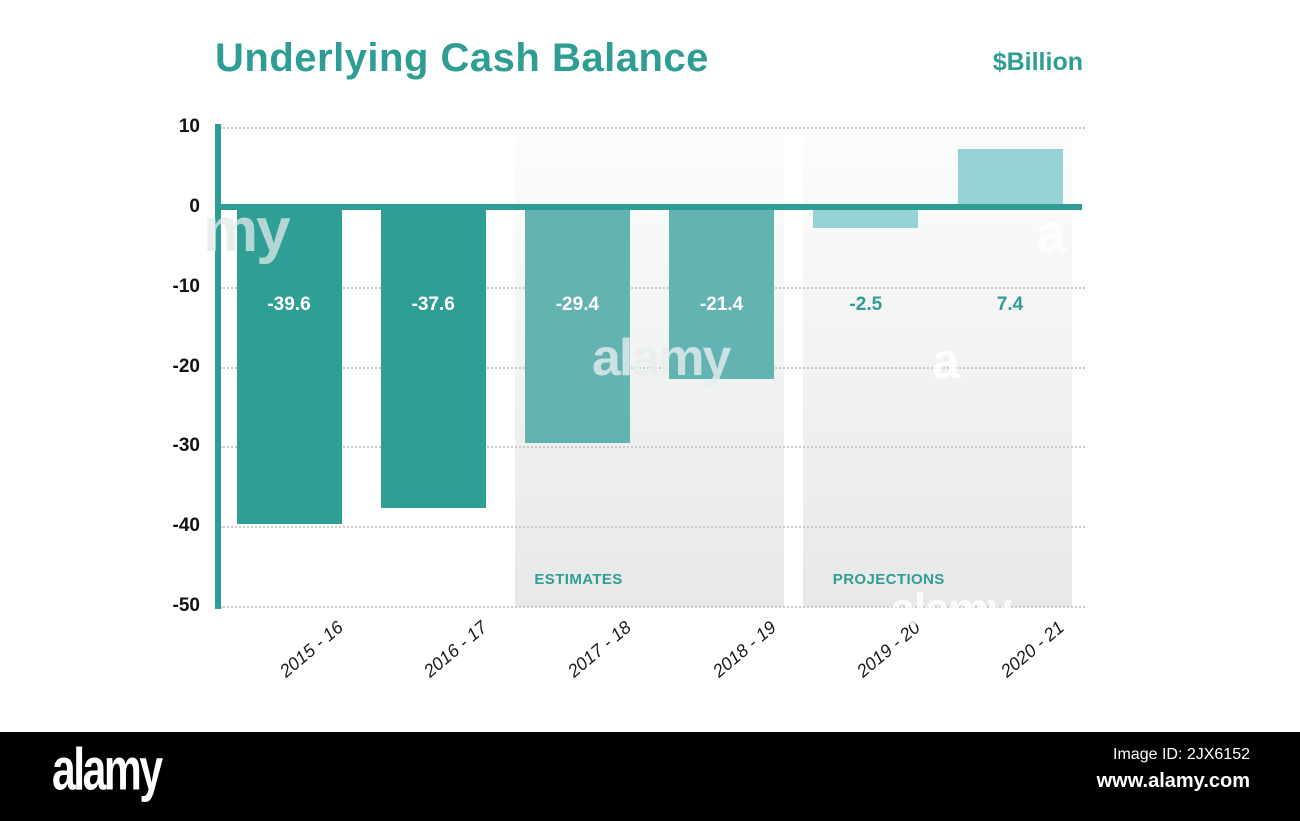 The height and width of the screenshot is (821, 1300). I want to click on x-category-label: 2016 - 17, so click(455, 649).